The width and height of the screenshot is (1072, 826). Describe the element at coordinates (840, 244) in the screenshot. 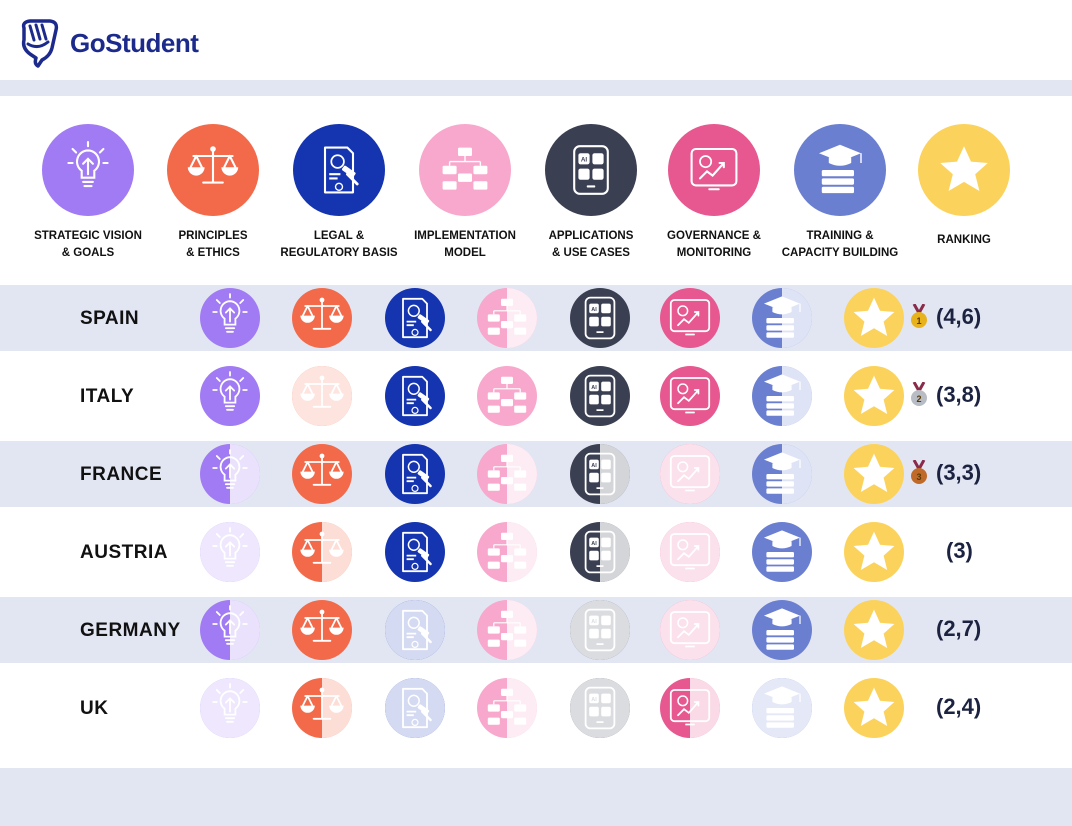

I see `header-label-train: TRAINING & CAPACITY BUILDING` at that location.